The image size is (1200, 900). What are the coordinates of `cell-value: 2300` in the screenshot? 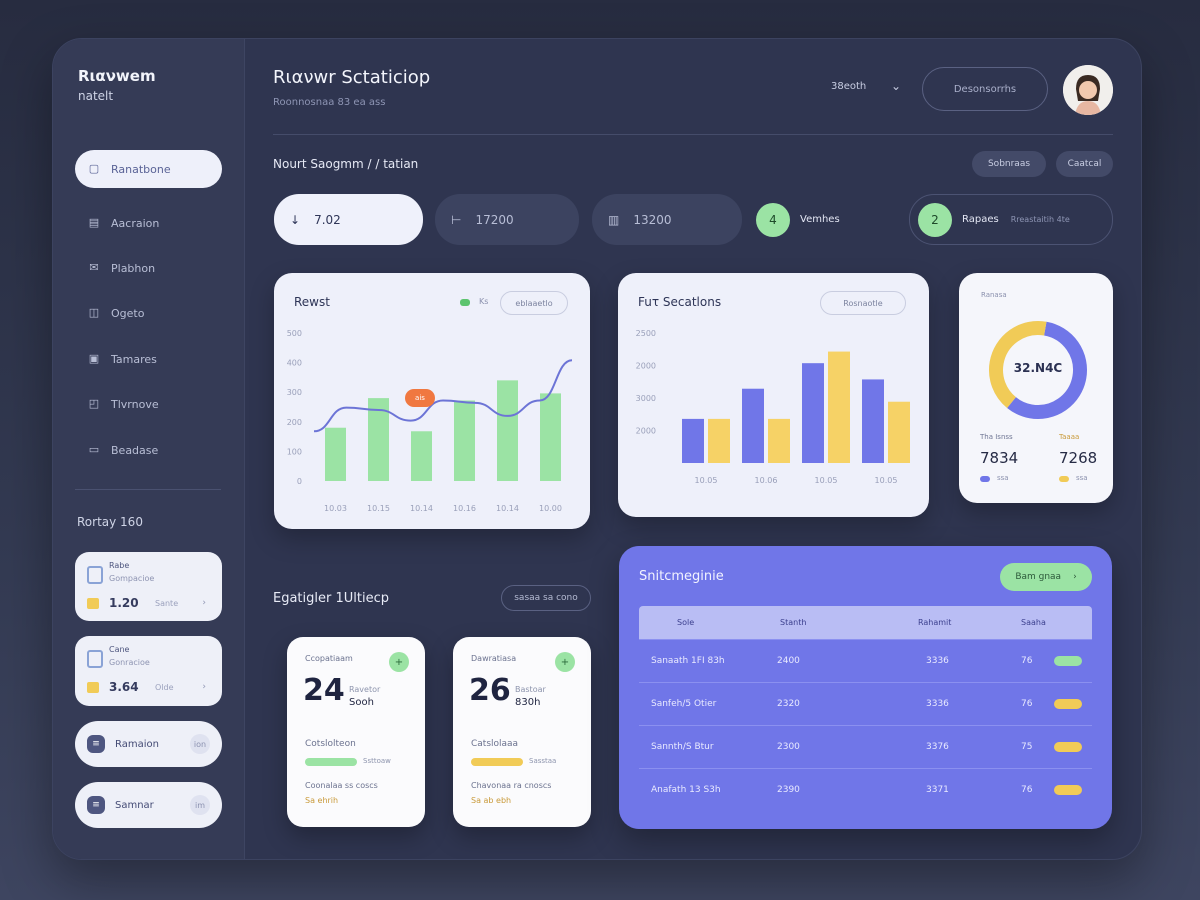 It's located at (788, 747).